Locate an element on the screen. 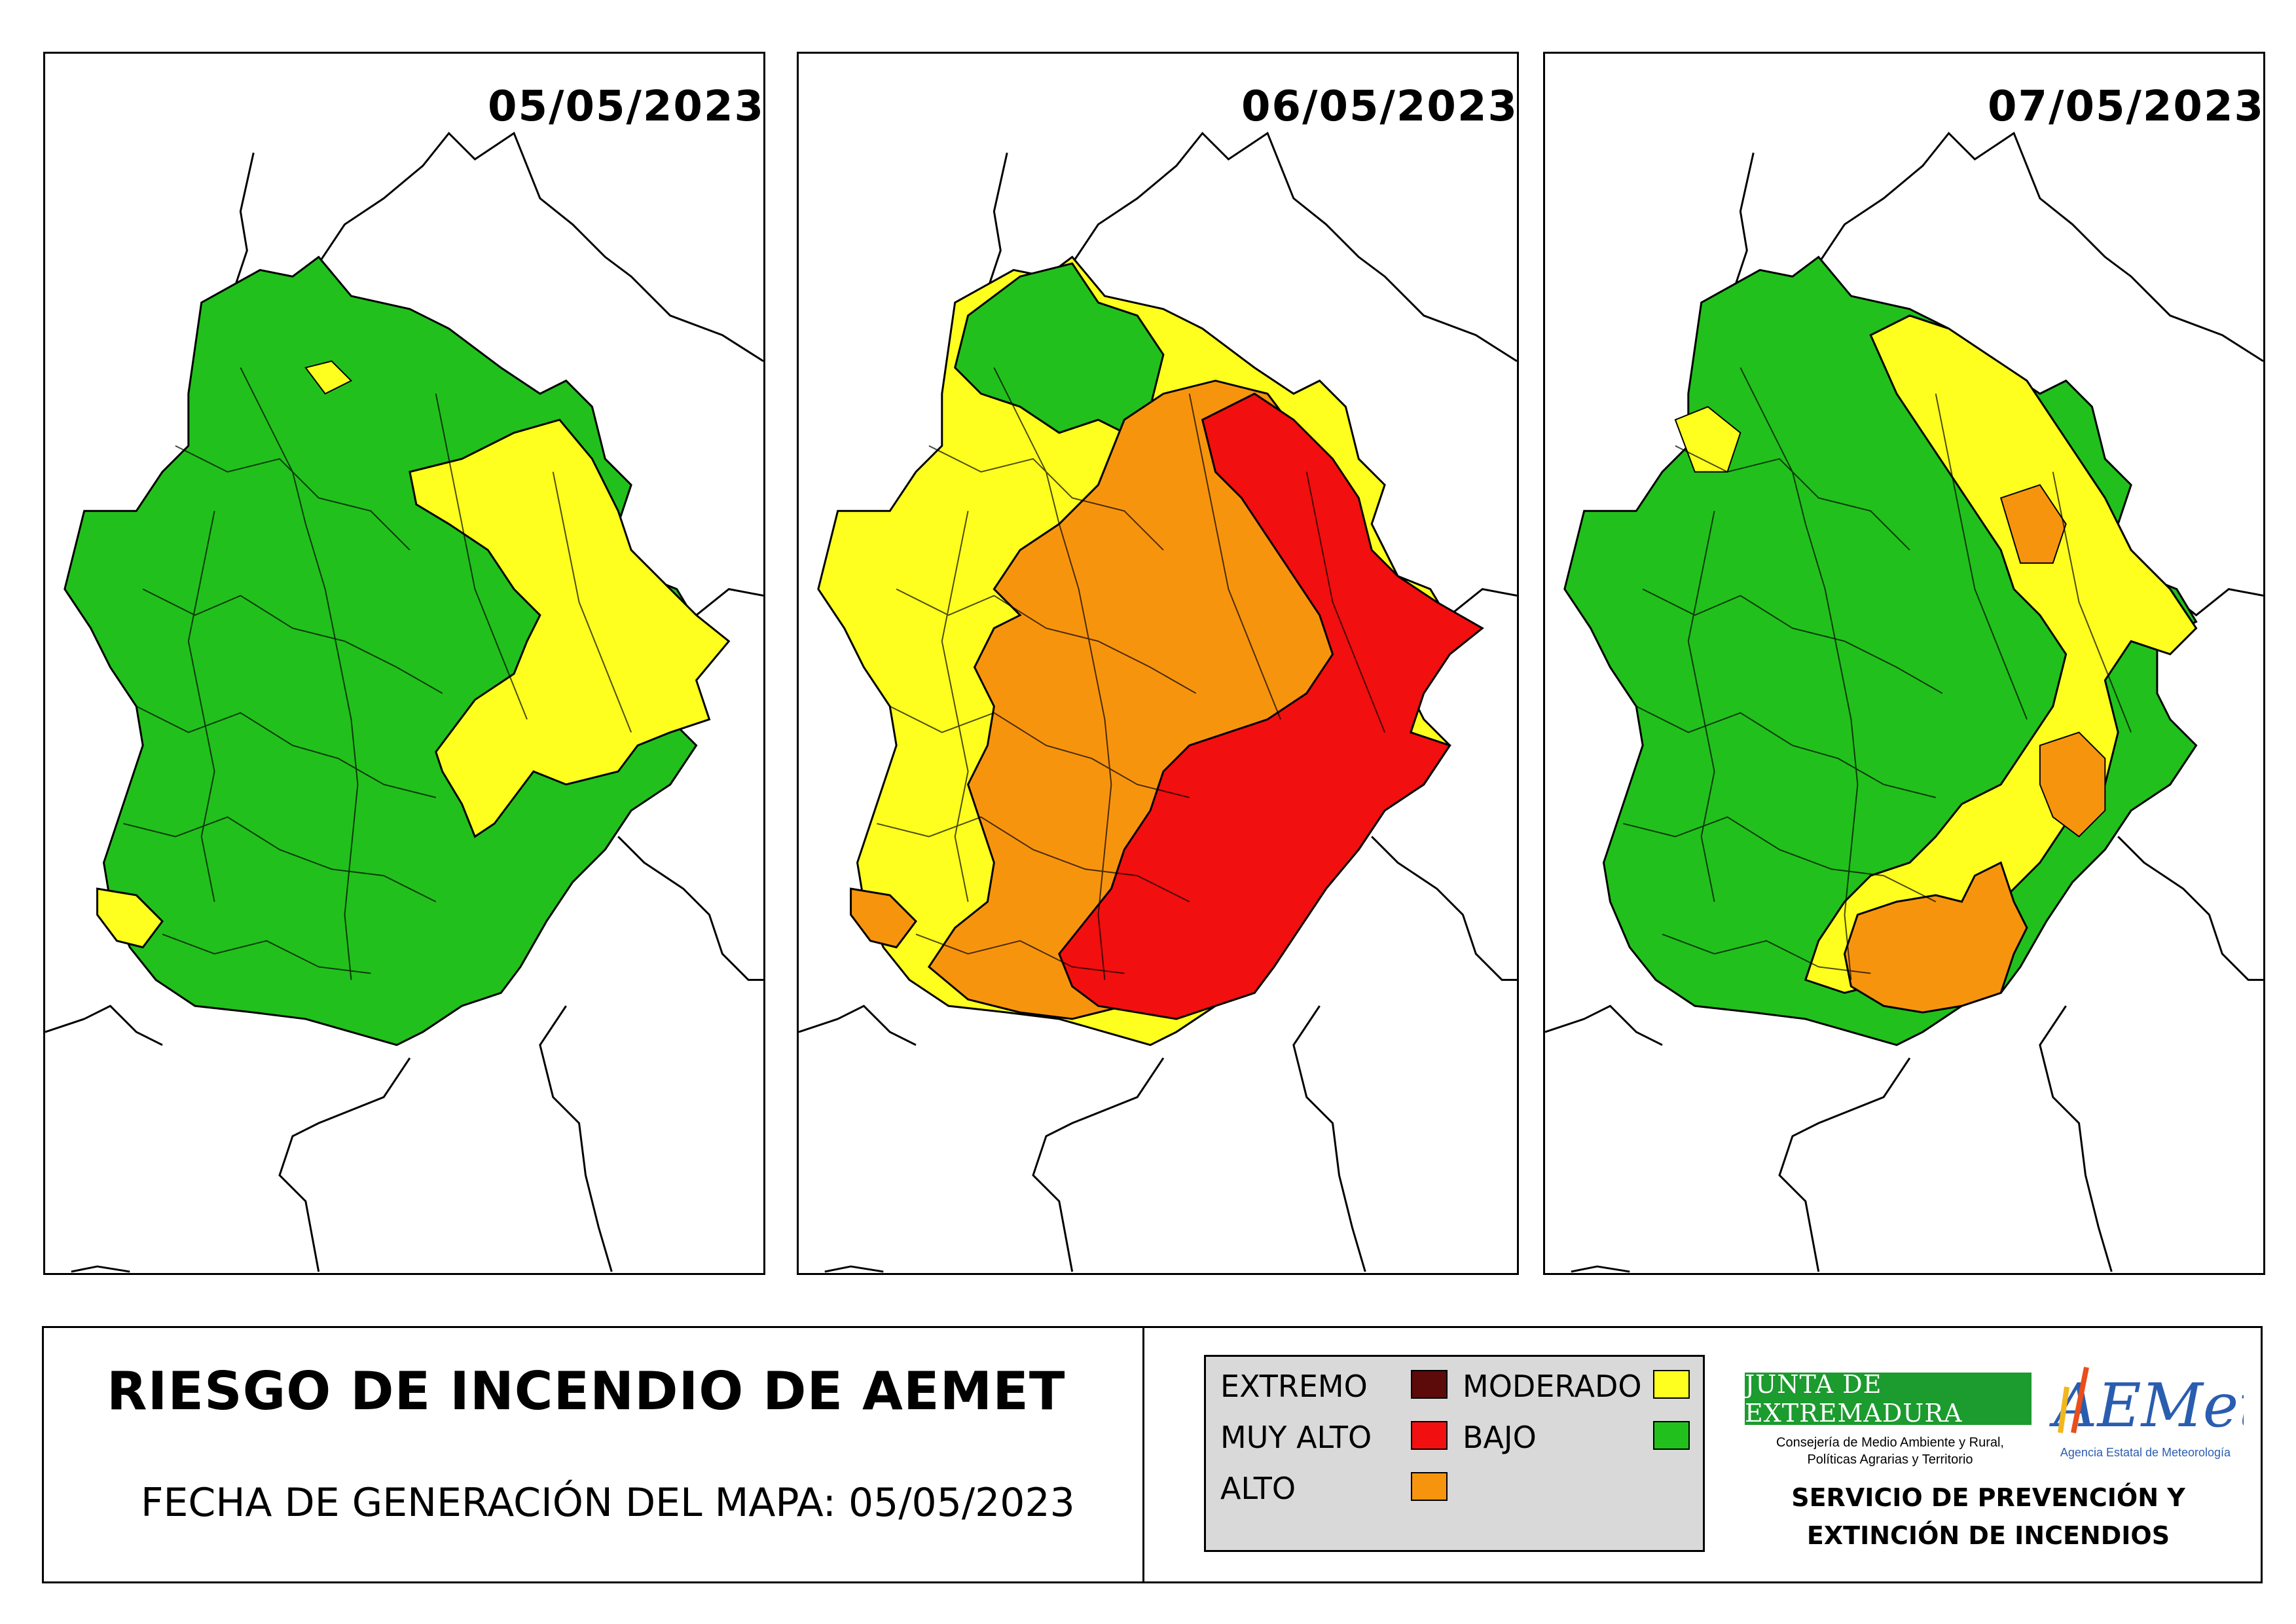  legend-swatch-muy-alto is located at coordinates (1429, 1435).